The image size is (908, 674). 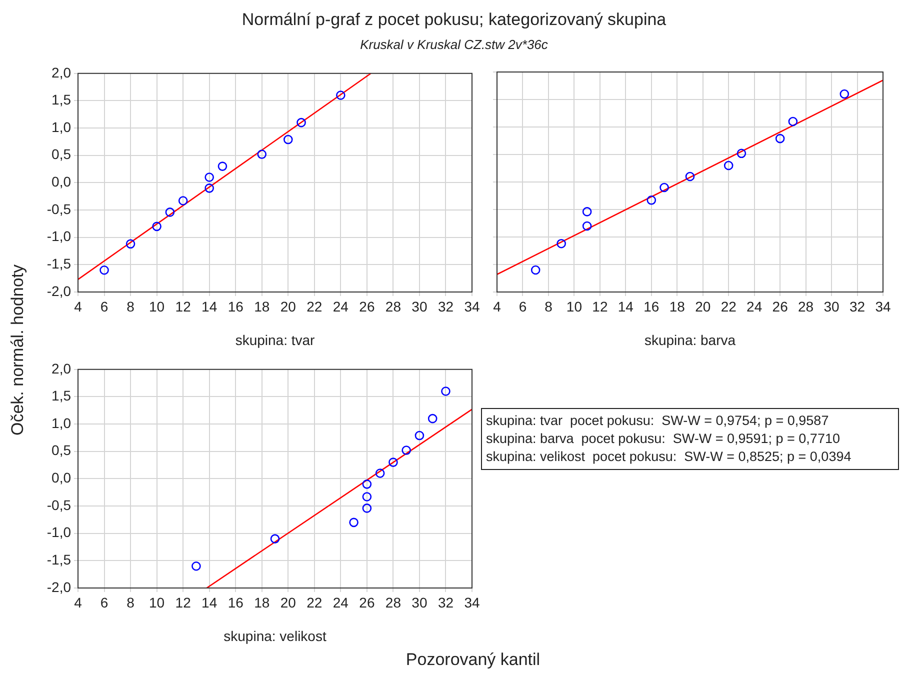 I want to click on text: skupina: barva, so click(x=690, y=340).